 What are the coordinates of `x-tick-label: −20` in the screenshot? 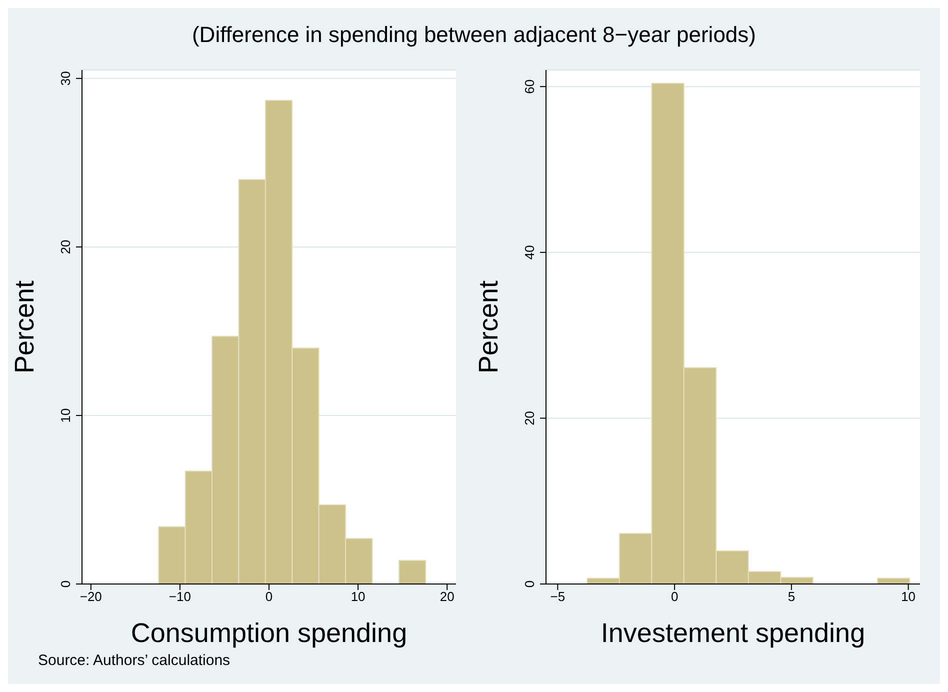 It's located at (91, 596).